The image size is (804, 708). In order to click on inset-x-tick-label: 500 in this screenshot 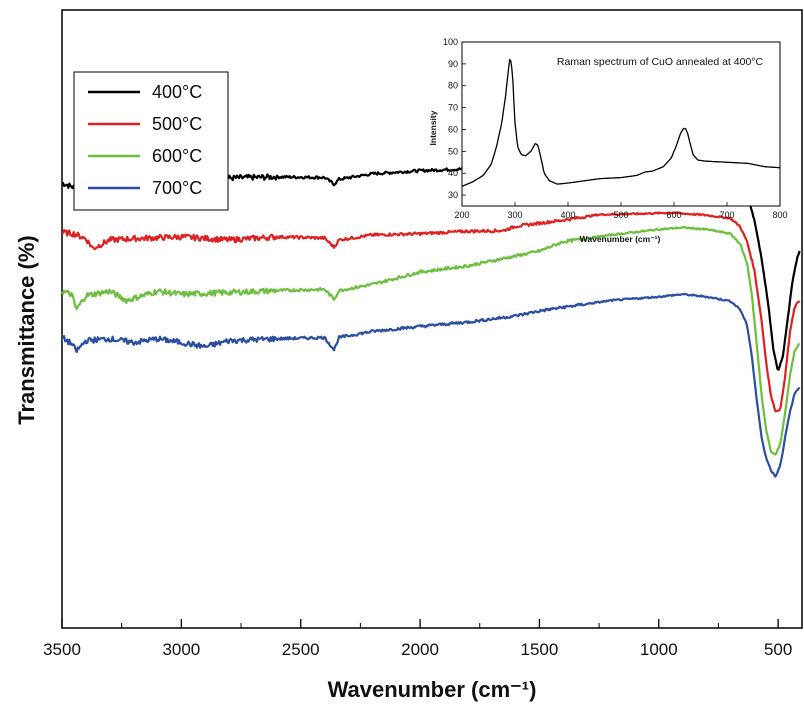, I will do `click(620, 215)`.